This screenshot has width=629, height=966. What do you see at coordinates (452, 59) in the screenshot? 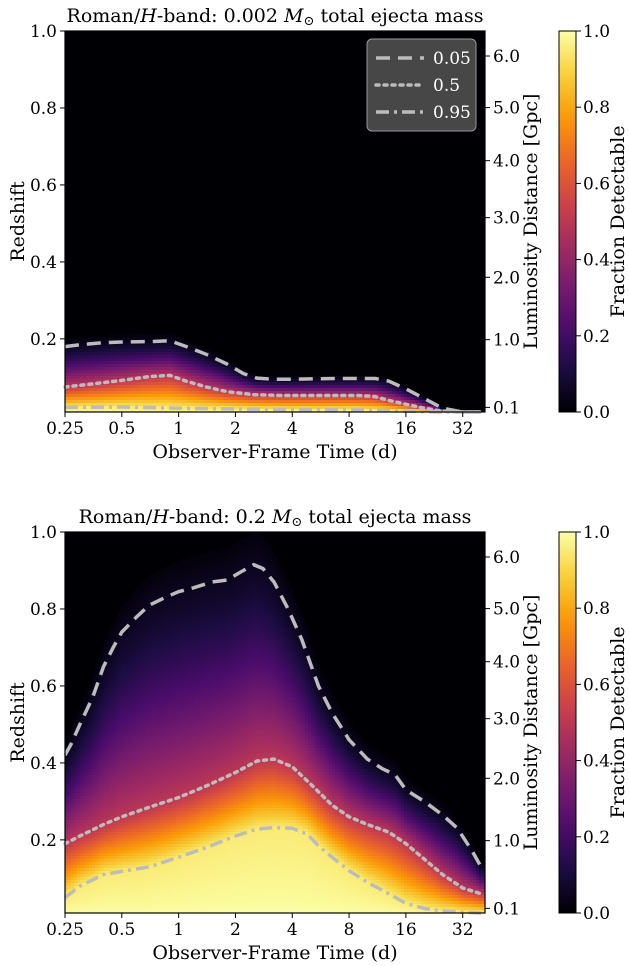
I see `legend-label: 0.05` at bounding box center [452, 59].